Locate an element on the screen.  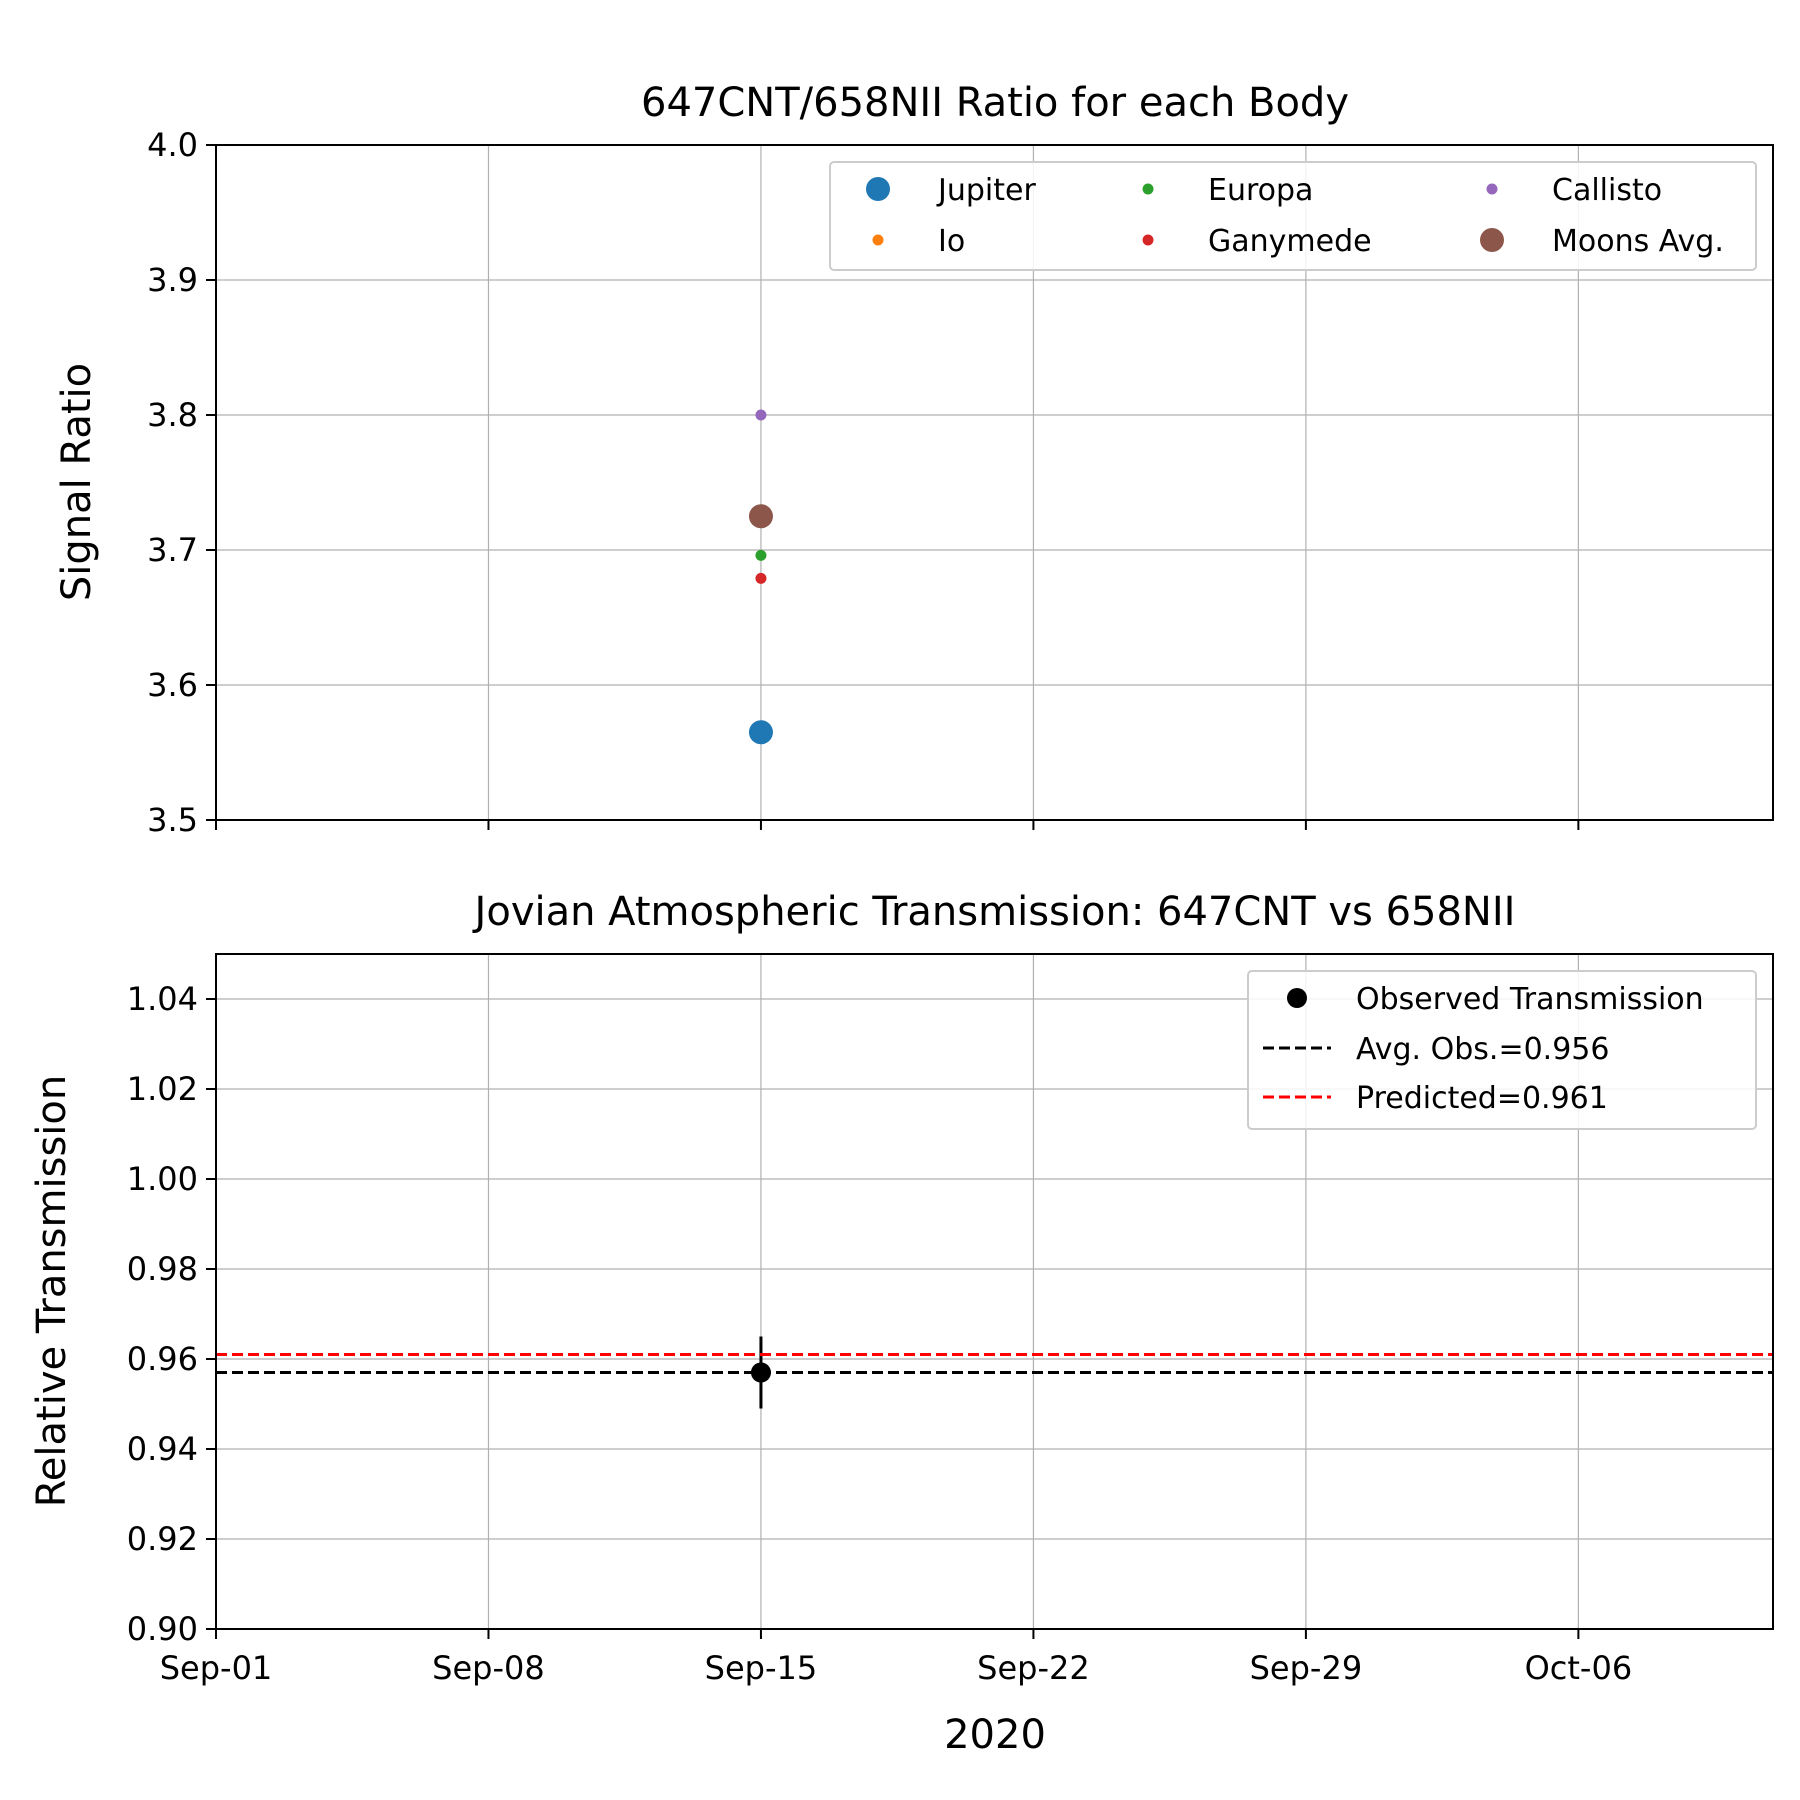
y-tick-label: 0.96 is located at coordinates (162, 1359).